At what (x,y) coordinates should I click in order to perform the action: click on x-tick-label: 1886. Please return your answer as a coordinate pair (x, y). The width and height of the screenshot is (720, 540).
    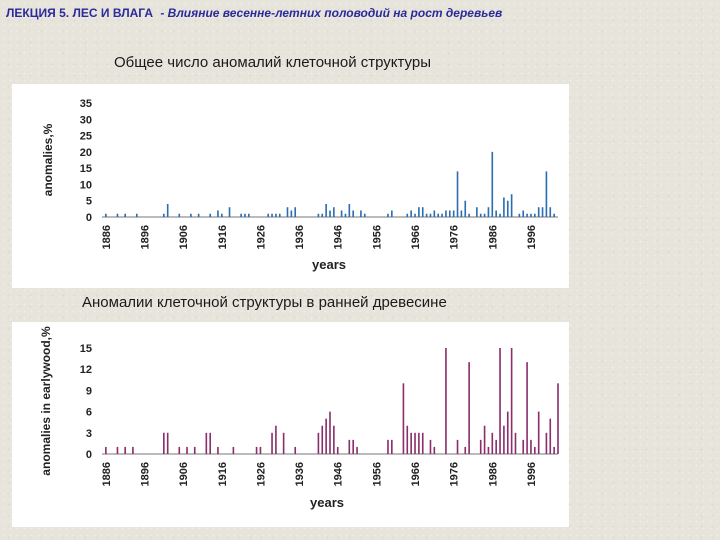
    Looking at the image, I should click on (107, 237).